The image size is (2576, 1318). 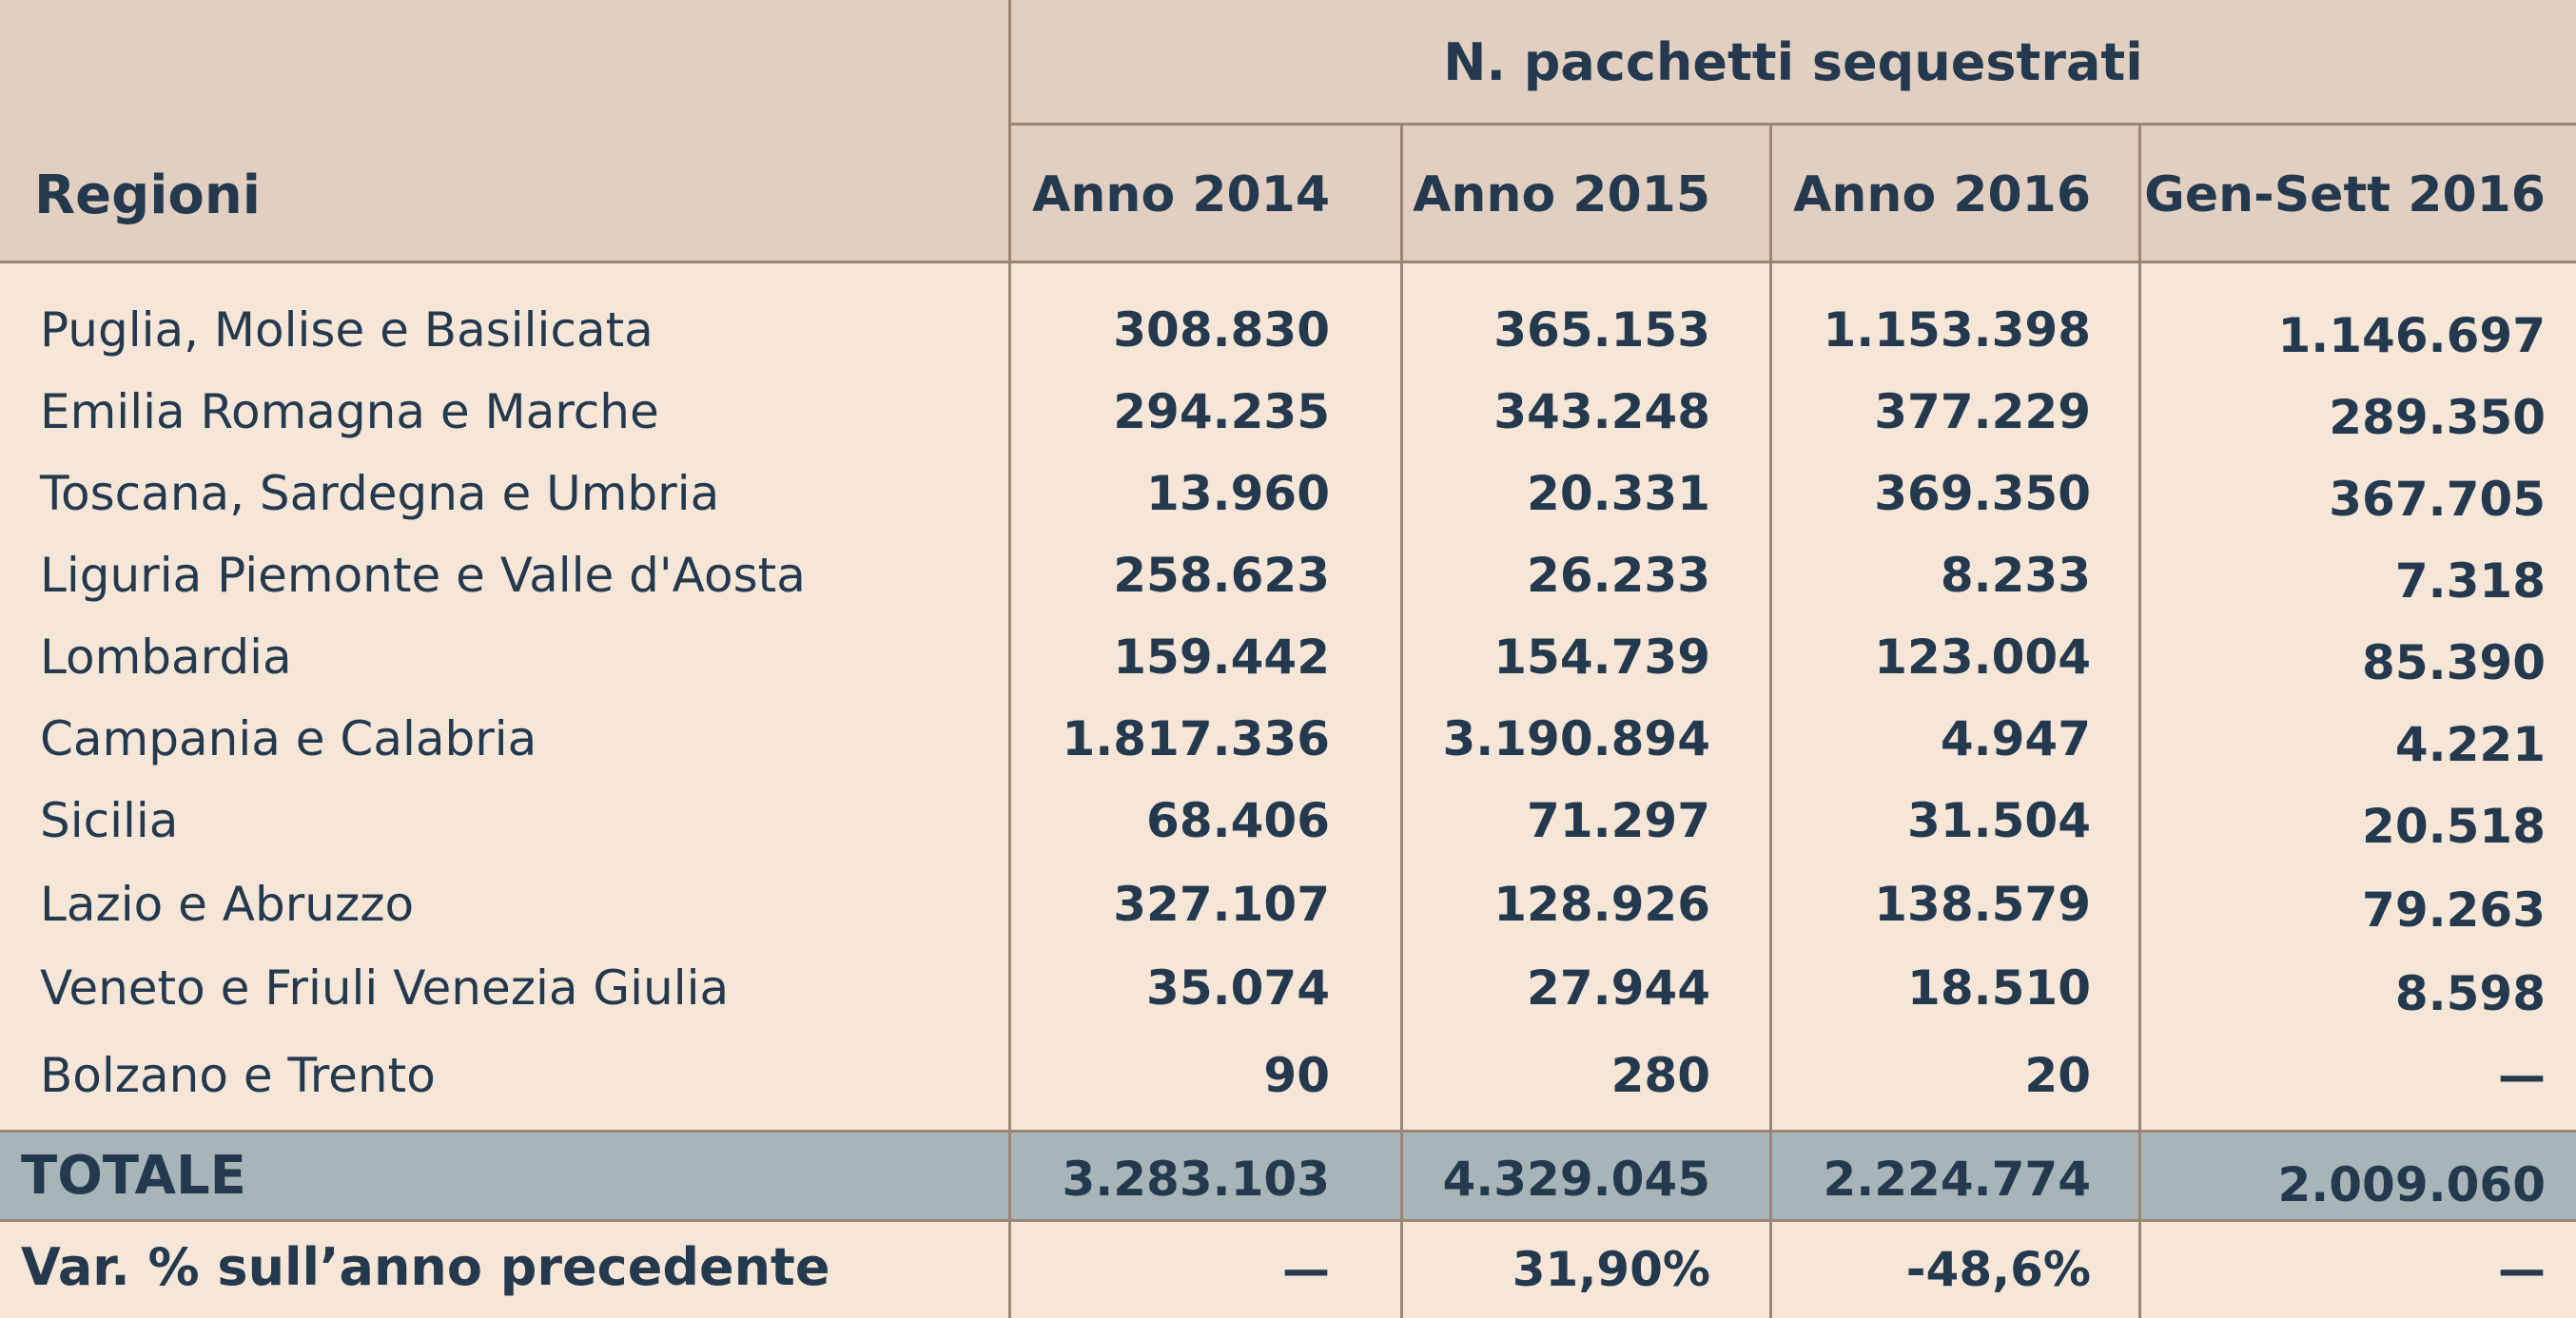 I want to click on row-label: Liguria Piemonte e Valle d'Aosta, so click(x=423, y=575).